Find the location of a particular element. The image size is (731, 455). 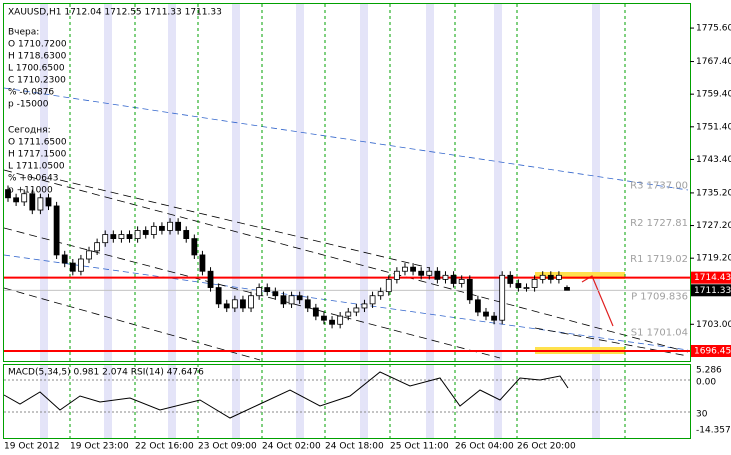

x-tick-label: 19 Oct 2012 is located at coordinates (32, 447).